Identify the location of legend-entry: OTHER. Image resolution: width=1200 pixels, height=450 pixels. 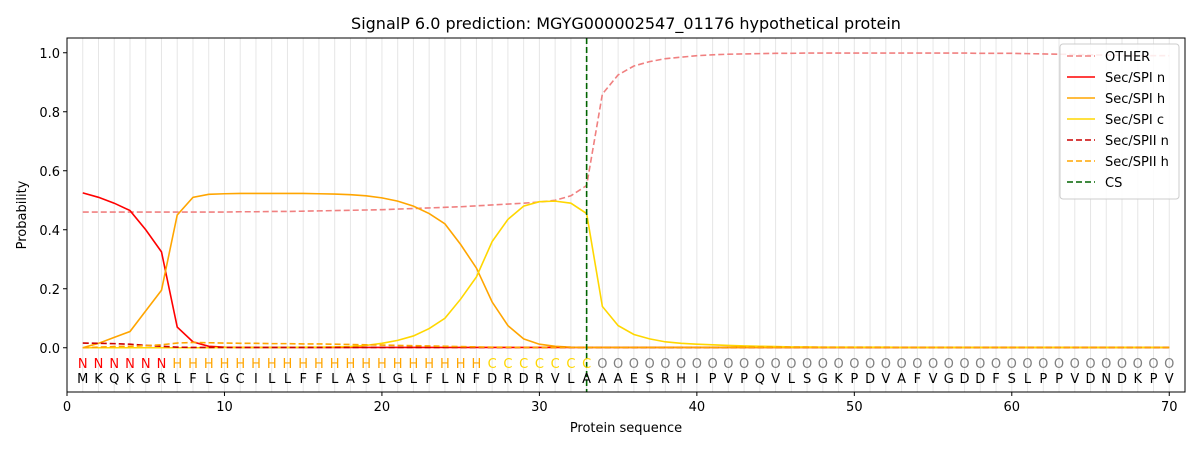
(1127, 57).